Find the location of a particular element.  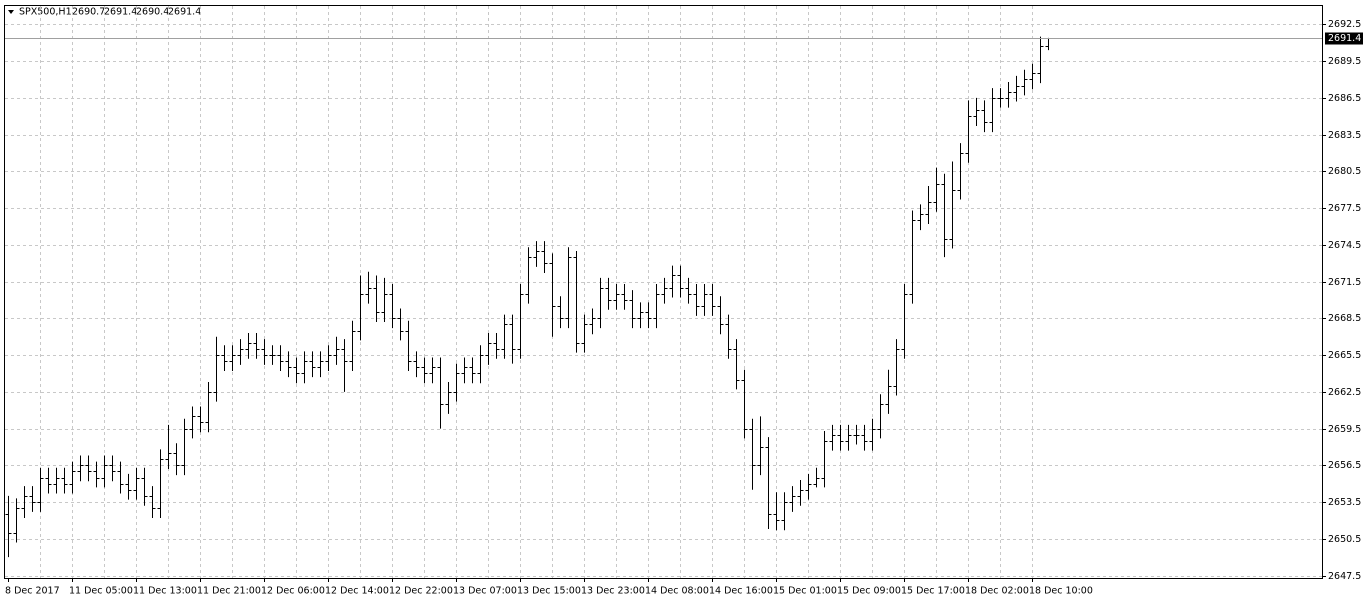

x-tick-label: 12 Dec 22:00 is located at coordinates (421, 591).